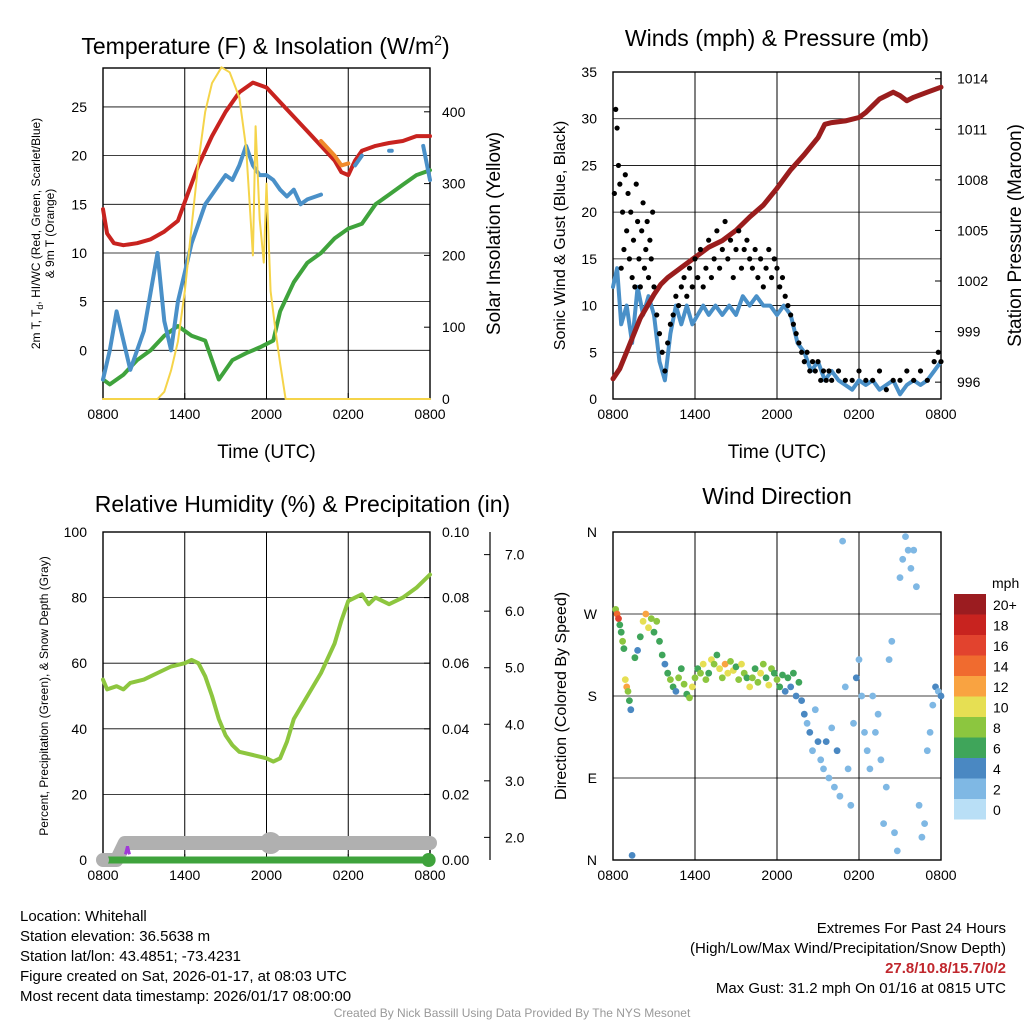 The image size is (1024, 1024). Describe the element at coordinates (455, 729) in the screenshot. I see `y-right-tick-label: 0.04` at that location.